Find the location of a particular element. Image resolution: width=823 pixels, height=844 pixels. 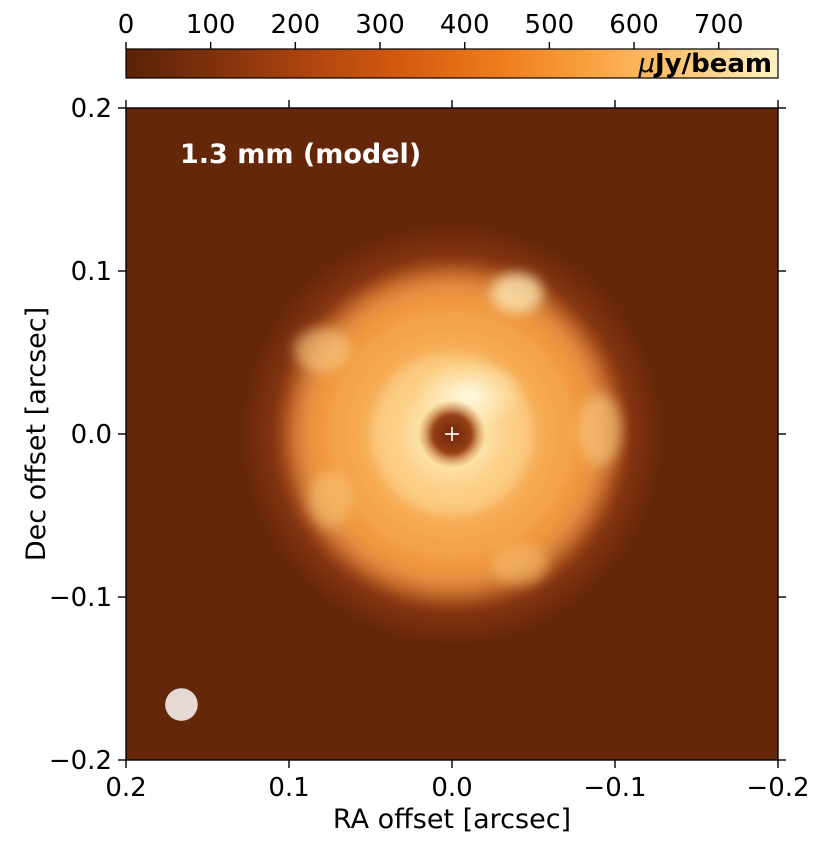

colorbar-tick-label: 700 is located at coordinates (719, 25).